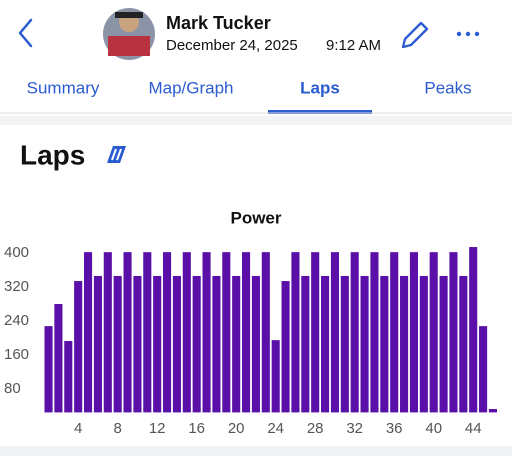 This screenshot has width=512, height=472. Describe the element at coordinates (394, 428) in the screenshot. I see `x-tick-label: 36` at that location.